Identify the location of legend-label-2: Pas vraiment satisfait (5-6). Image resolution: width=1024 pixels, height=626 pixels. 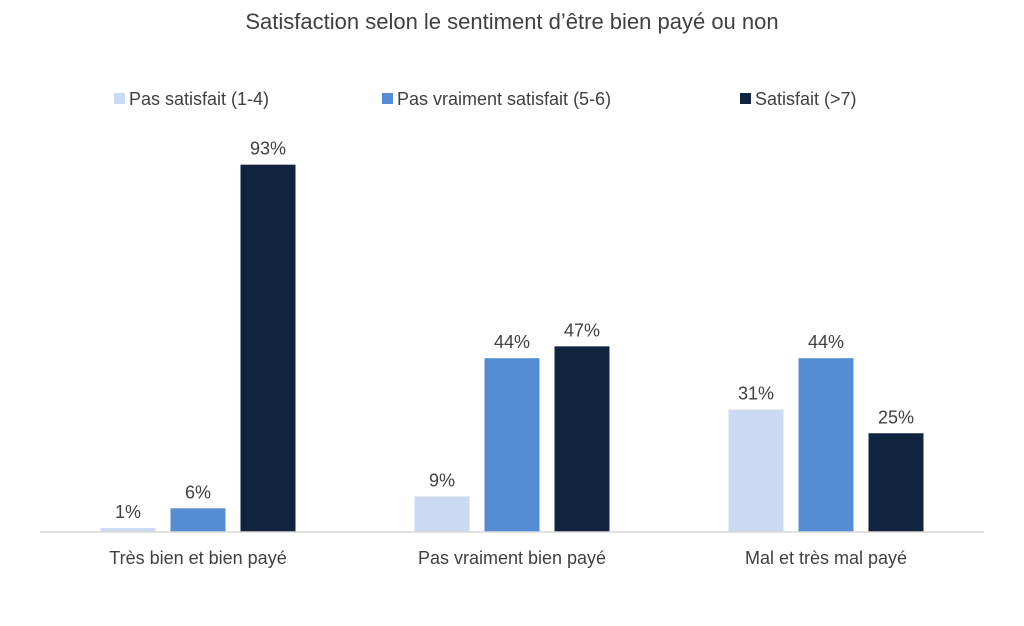
(504, 99).